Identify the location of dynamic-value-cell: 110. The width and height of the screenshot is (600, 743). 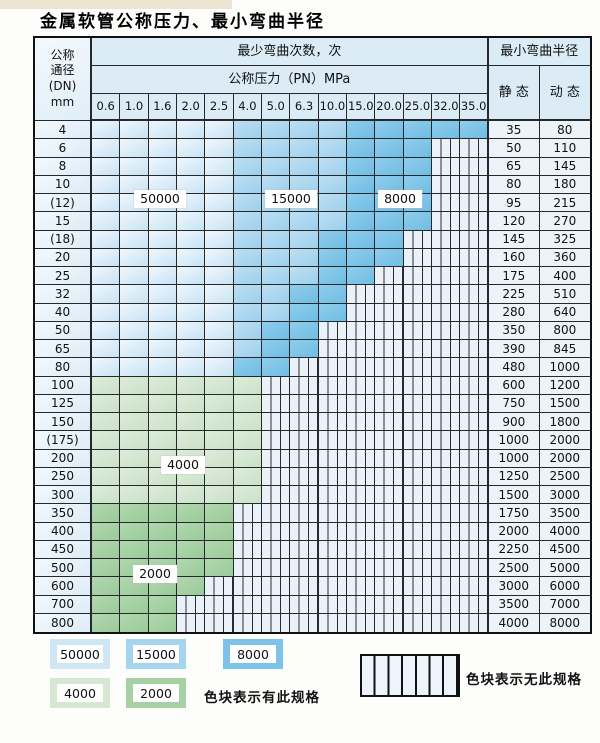
(564, 148).